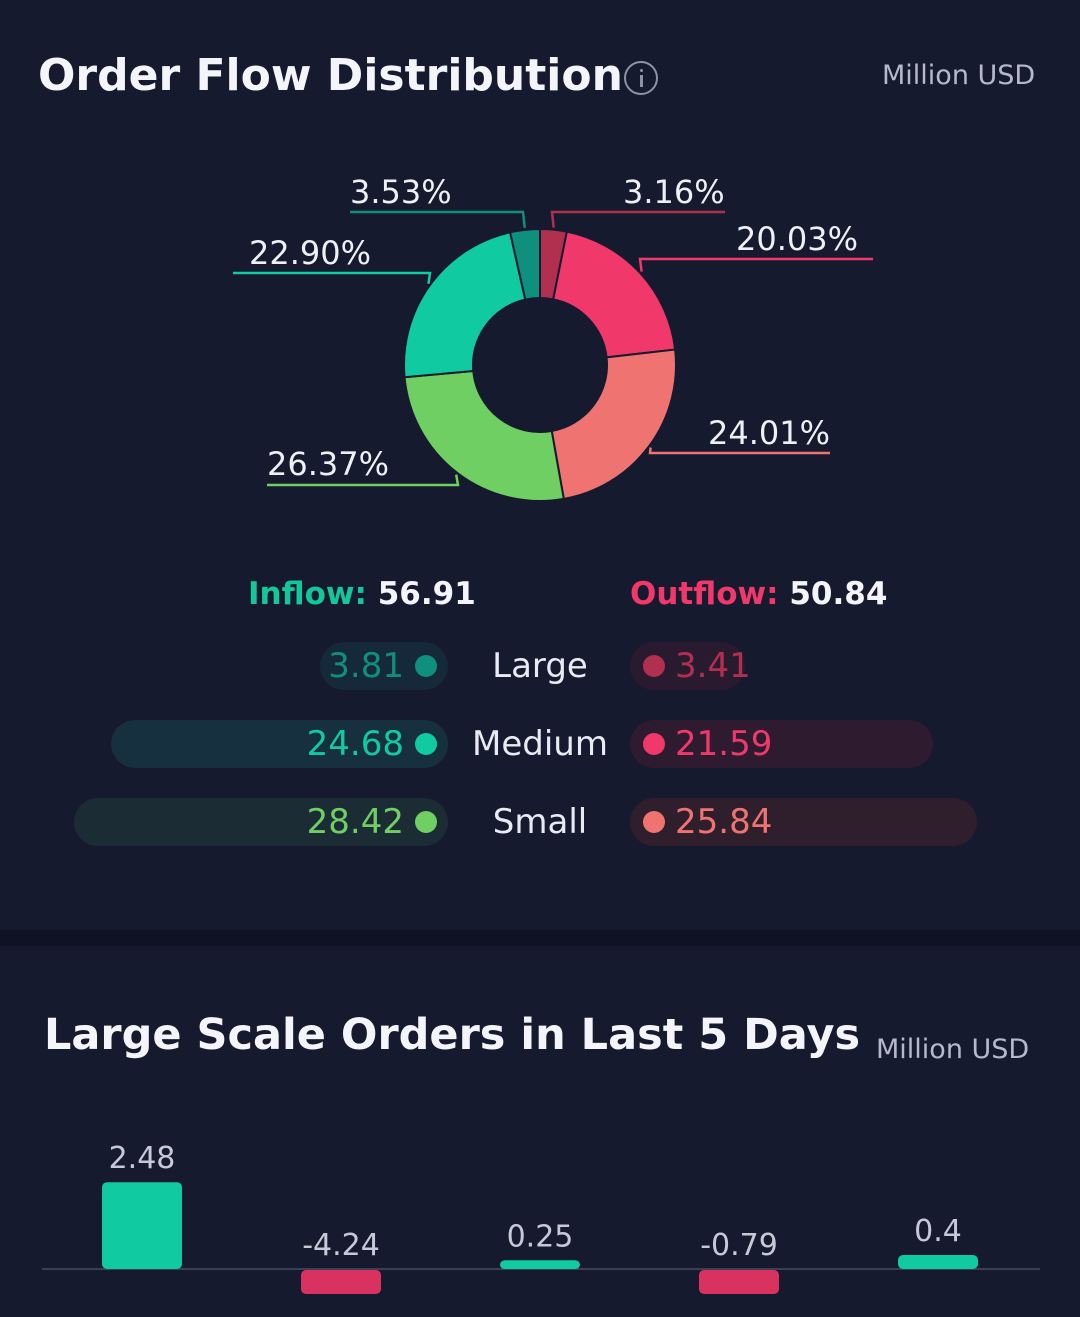  I want to click on slice-percent-label: 22.90%, so click(310, 253).